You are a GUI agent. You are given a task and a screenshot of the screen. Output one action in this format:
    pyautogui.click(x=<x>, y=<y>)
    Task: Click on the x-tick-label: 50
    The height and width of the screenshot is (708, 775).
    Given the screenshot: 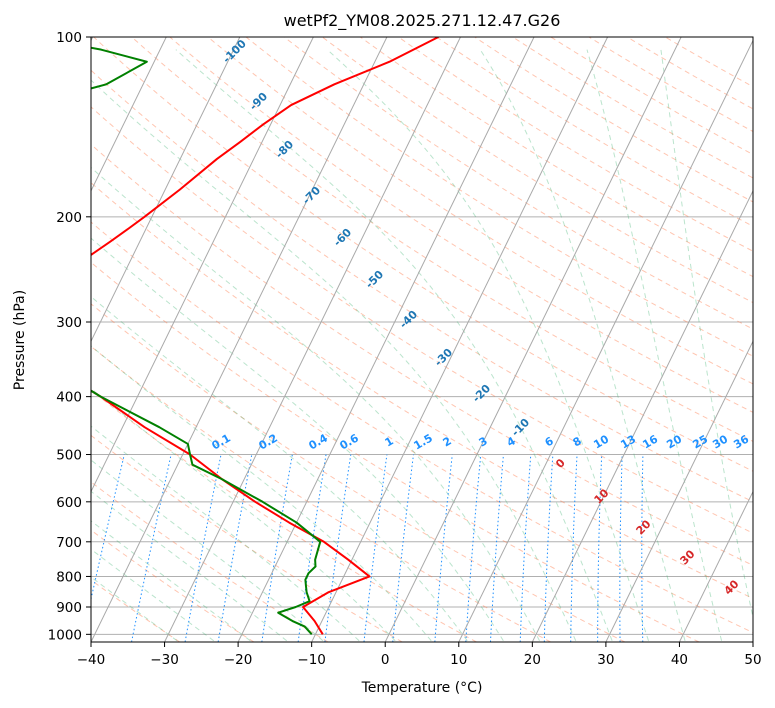 What is the action you would take?
    pyautogui.click(x=752, y=660)
    